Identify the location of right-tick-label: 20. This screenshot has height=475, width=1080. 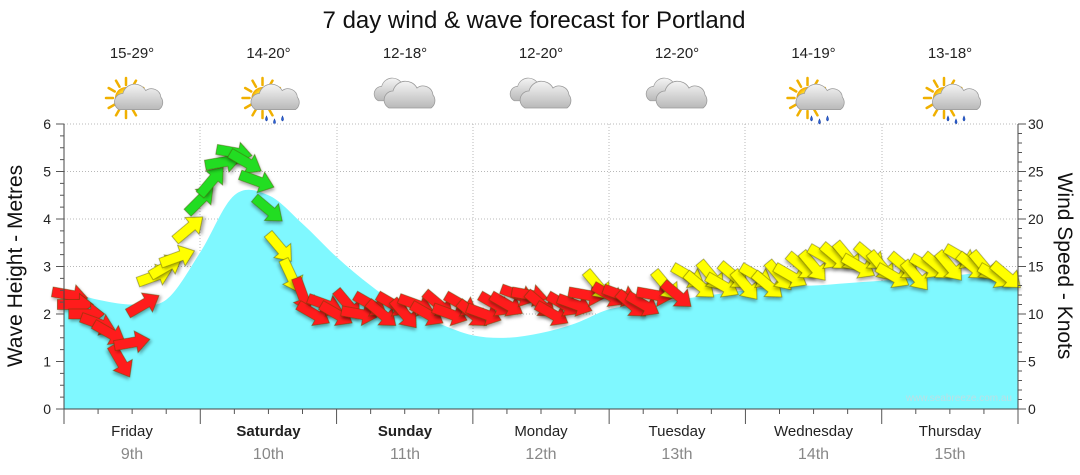
(1036, 219).